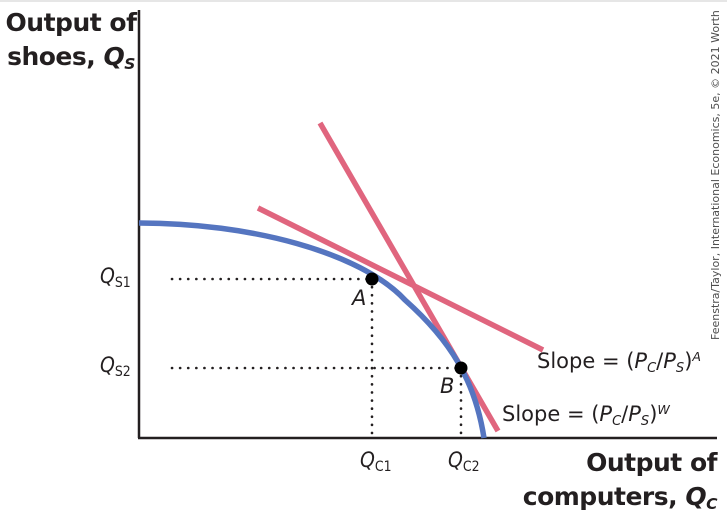 This screenshot has height=521, width=727. What do you see at coordinates (51, 56) in the screenshot?
I see `y-axis-title-word: shoes,` at bounding box center [51, 56].